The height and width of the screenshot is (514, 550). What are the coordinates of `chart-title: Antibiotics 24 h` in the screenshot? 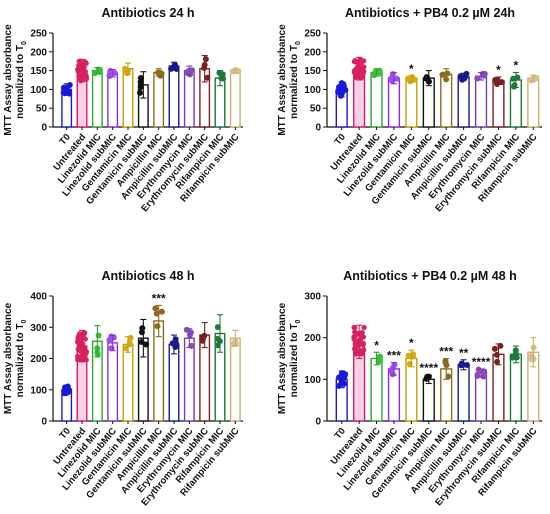 It's located at (147, 13).